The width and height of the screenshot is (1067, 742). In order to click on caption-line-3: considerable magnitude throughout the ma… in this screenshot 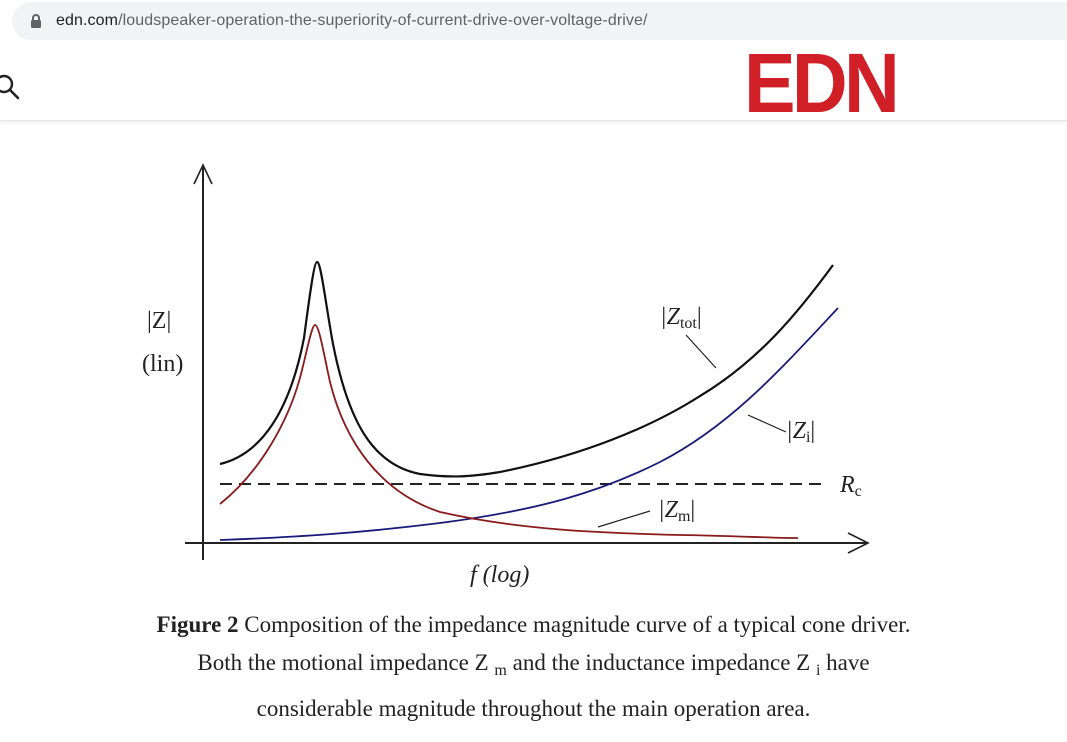, I will do `click(533, 708)`.